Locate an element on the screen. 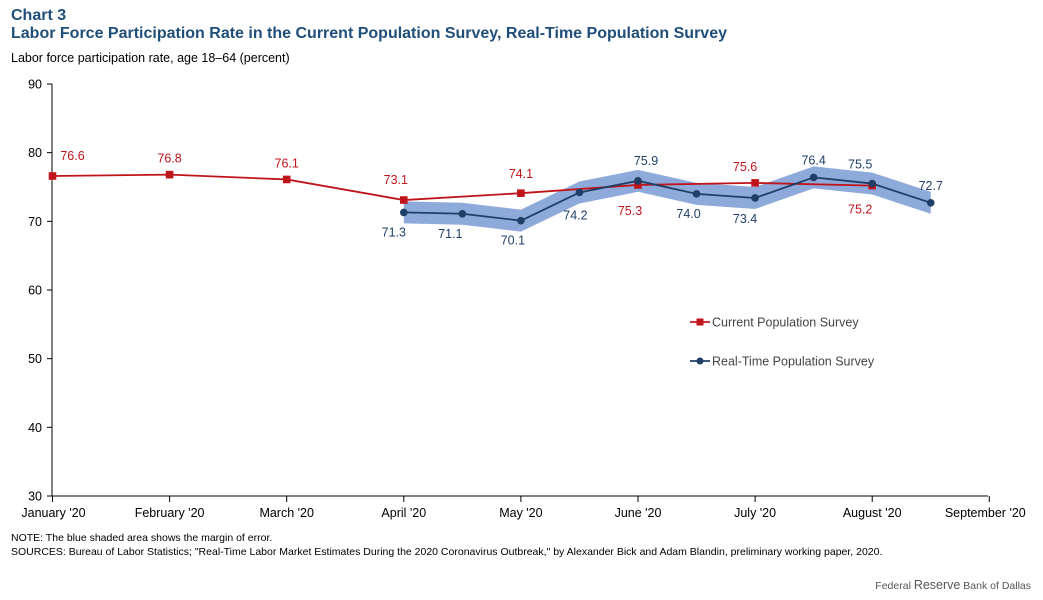 The image size is (1043, 600). cps-data-label: 76.1 is located at coordinates (287, 163).